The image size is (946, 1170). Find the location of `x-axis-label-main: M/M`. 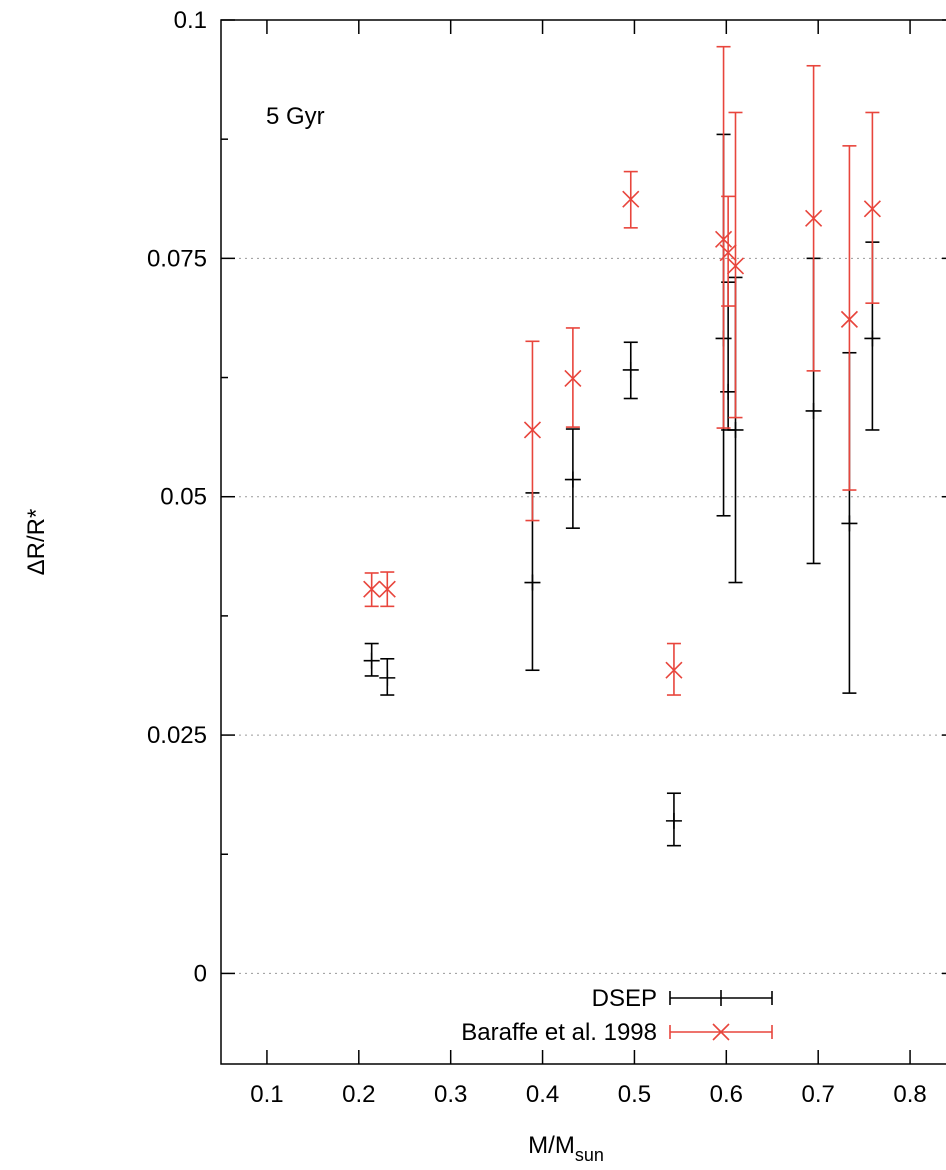

x-axis-label-main: M/M is located at coordinates (551, 1145).